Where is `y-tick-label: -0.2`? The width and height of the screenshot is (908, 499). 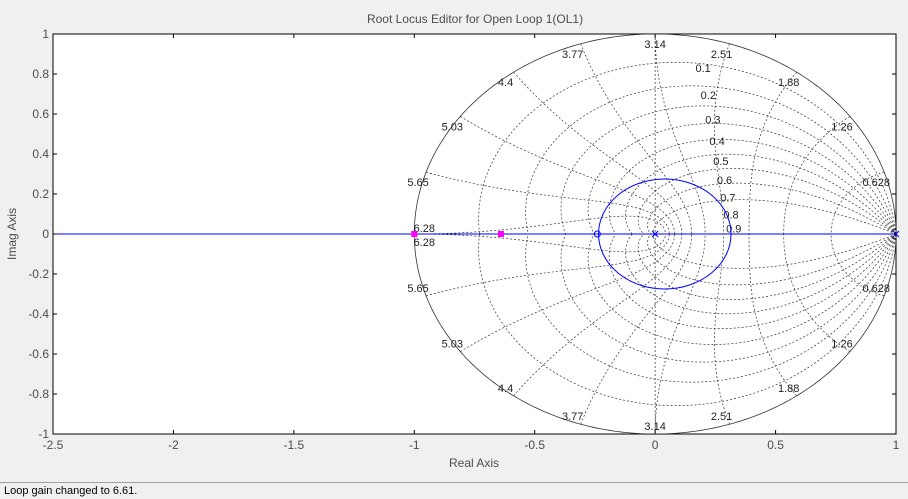
y-tick-label: -0.2 is located at coordinates (38, 274).